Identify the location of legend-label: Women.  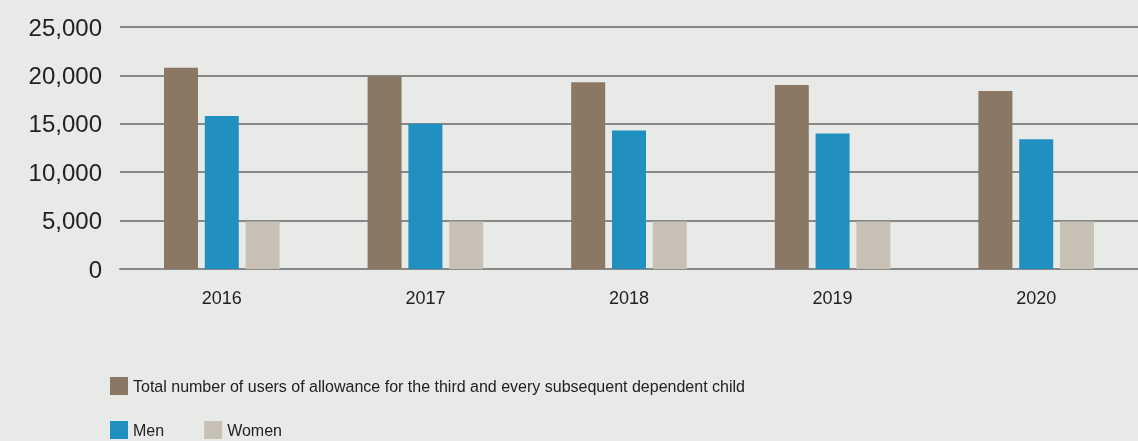
(254, 430).